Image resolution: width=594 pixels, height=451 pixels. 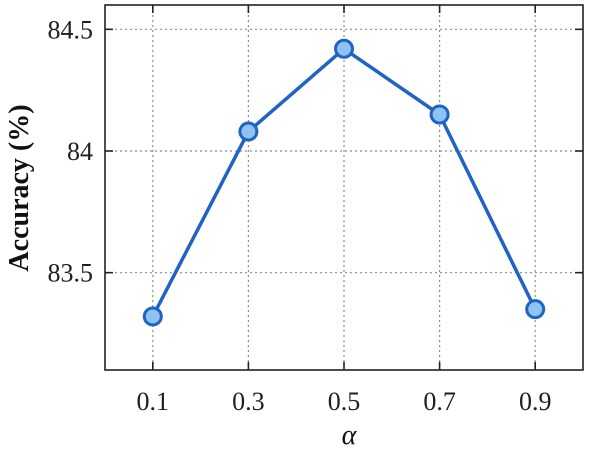 I want to click on x-tick-label: 0.9, so click(x=535, y=401).